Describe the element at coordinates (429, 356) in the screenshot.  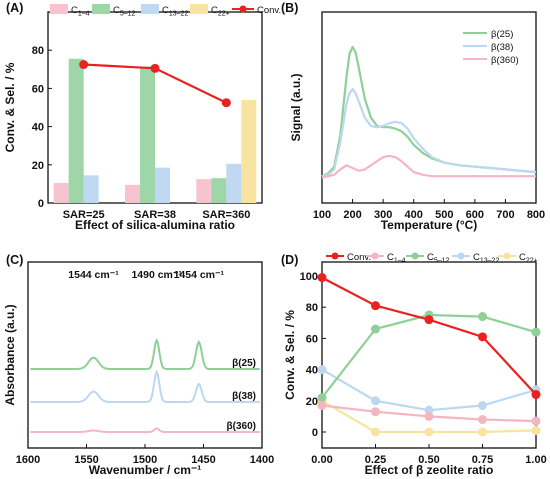
I see `ratio-line-C5–12` at that location.